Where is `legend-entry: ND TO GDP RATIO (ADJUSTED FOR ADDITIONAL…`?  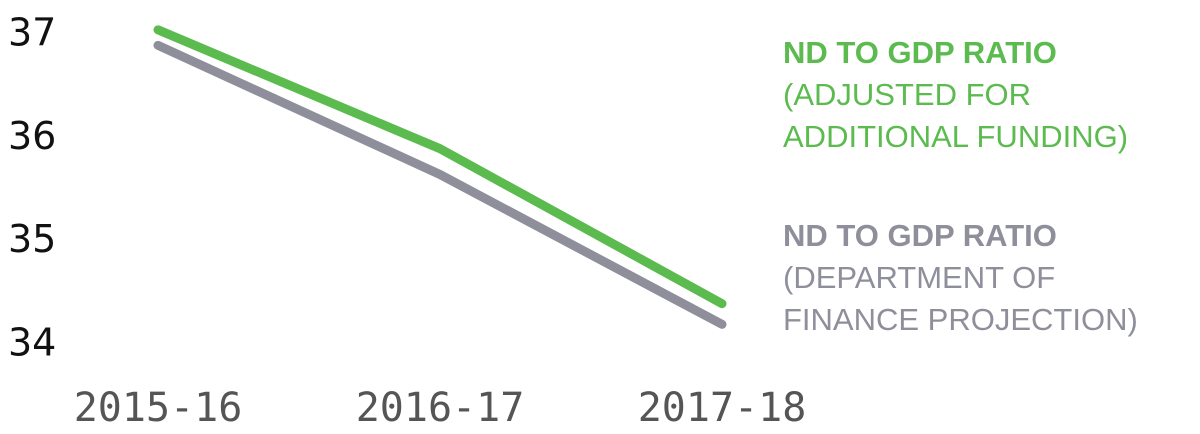
legend-entry: ND TO GDP RATIO (ADJUSTED FOR ADDITIONAL… is located at coordinates (990, 95).